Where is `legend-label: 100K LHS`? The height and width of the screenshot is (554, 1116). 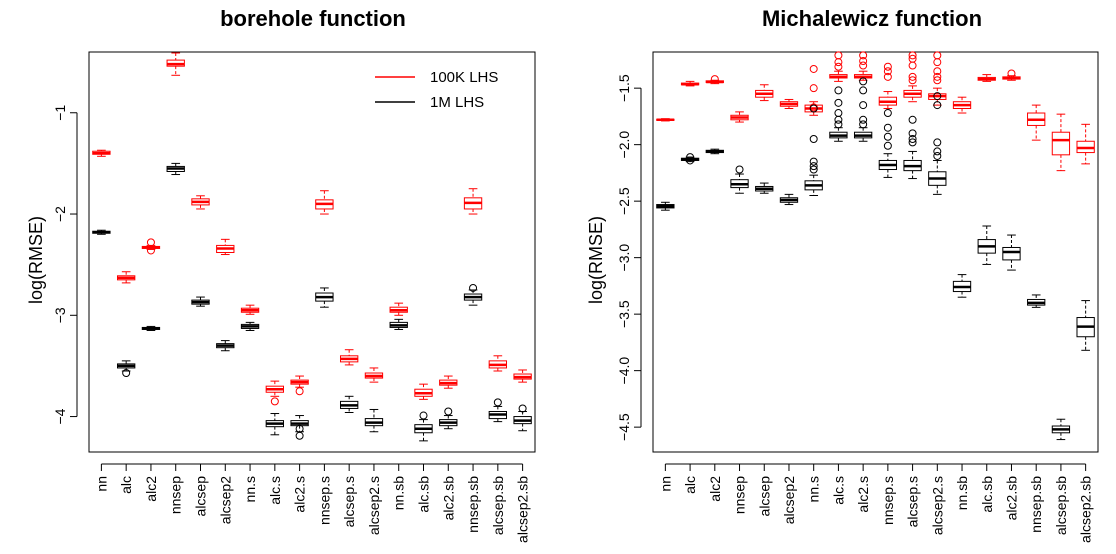 legend-label: 100K LHS is located at coordinates (464, 77).